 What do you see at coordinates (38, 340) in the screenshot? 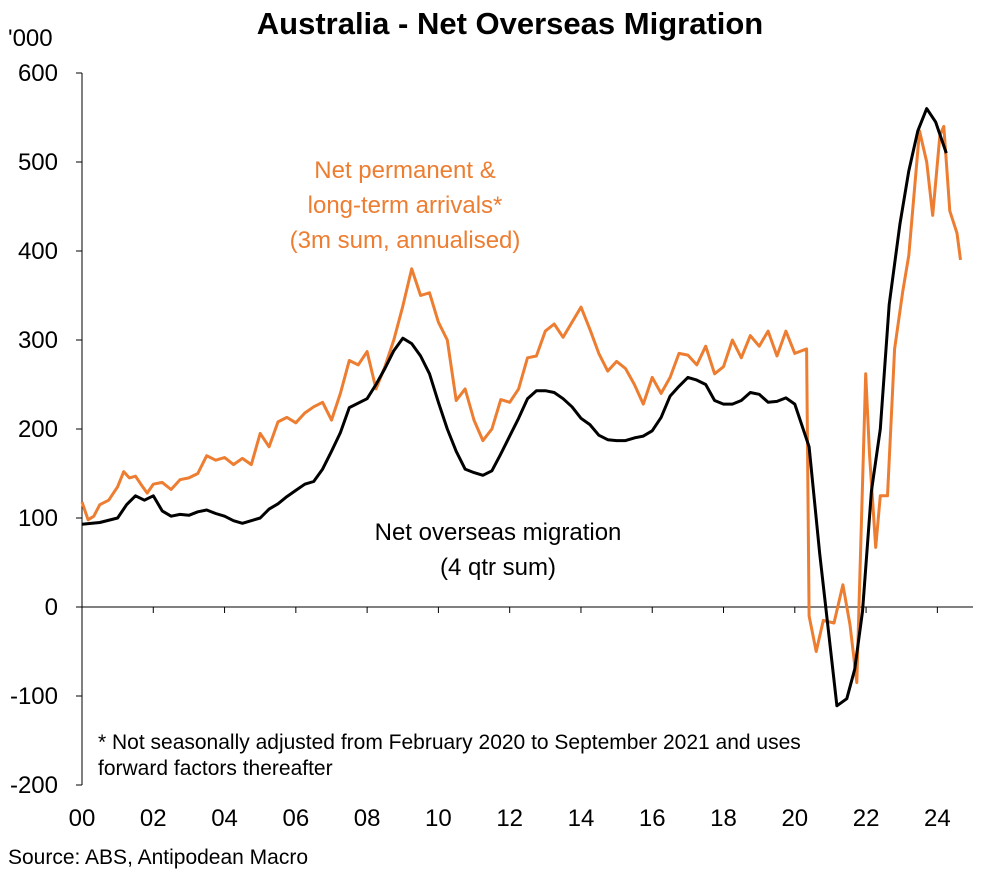
I see `y-tick-label: 300` at bounding box center [38, 340].